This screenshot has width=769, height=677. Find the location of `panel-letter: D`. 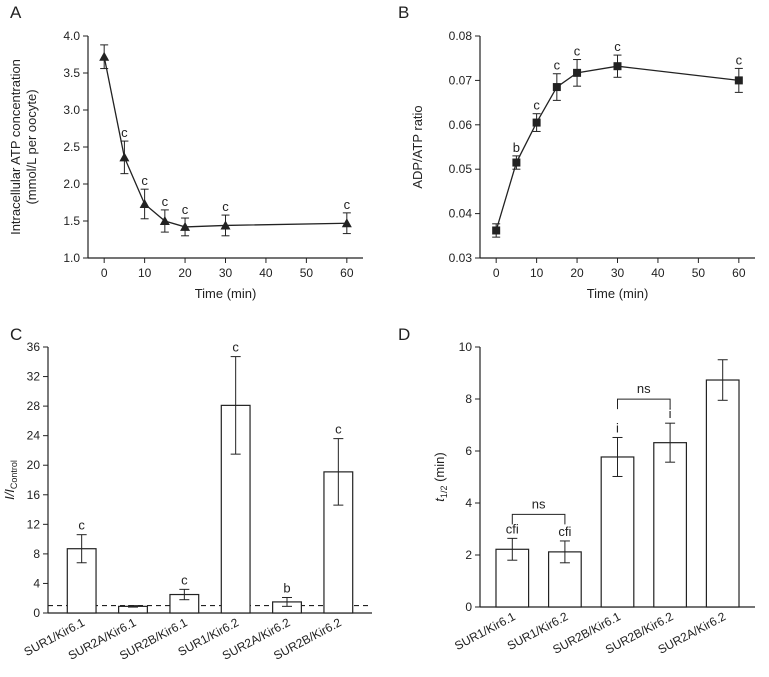

panel-letter: D is located at coordinates (404, 334).